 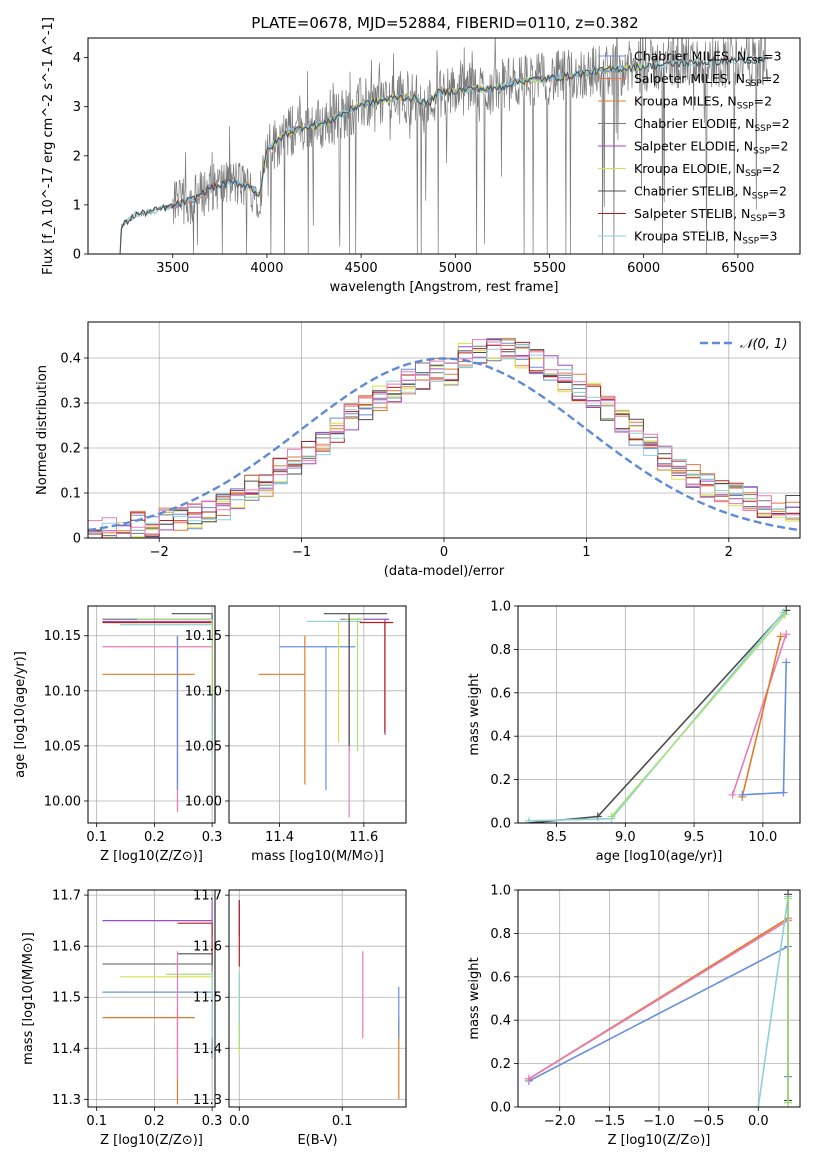 What do you see at coordinates (560, 1121) in the screenshot?
I see `x-tick-label: −2.0` at bounding box center [560, 1121].